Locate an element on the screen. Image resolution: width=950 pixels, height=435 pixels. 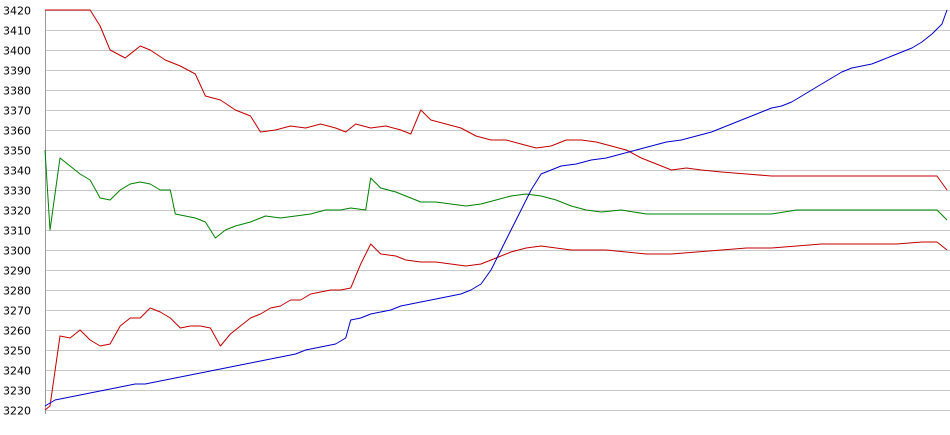
y-tick-label: 3290 is located at coordinates (17, 271).